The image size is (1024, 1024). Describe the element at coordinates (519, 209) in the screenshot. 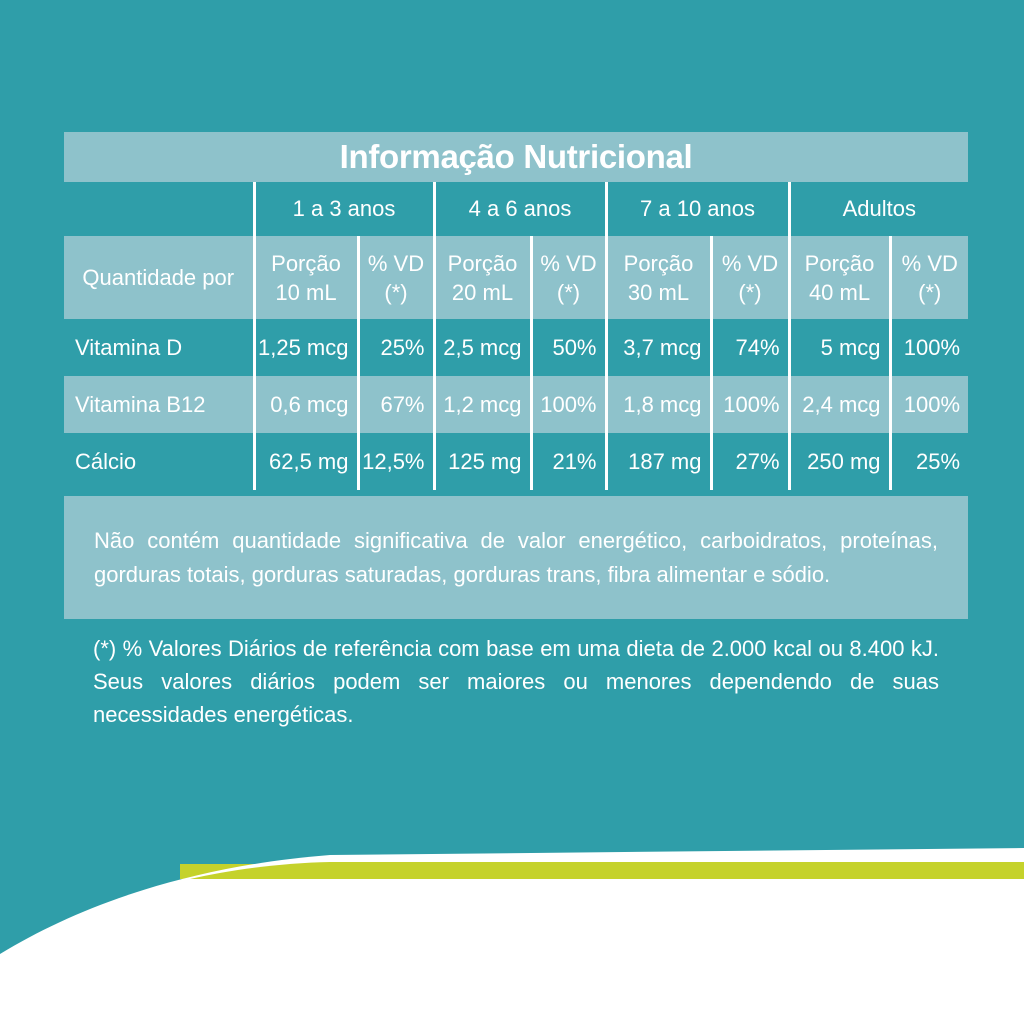

I see `age-group-header: 4 a 6 anos` at that location.